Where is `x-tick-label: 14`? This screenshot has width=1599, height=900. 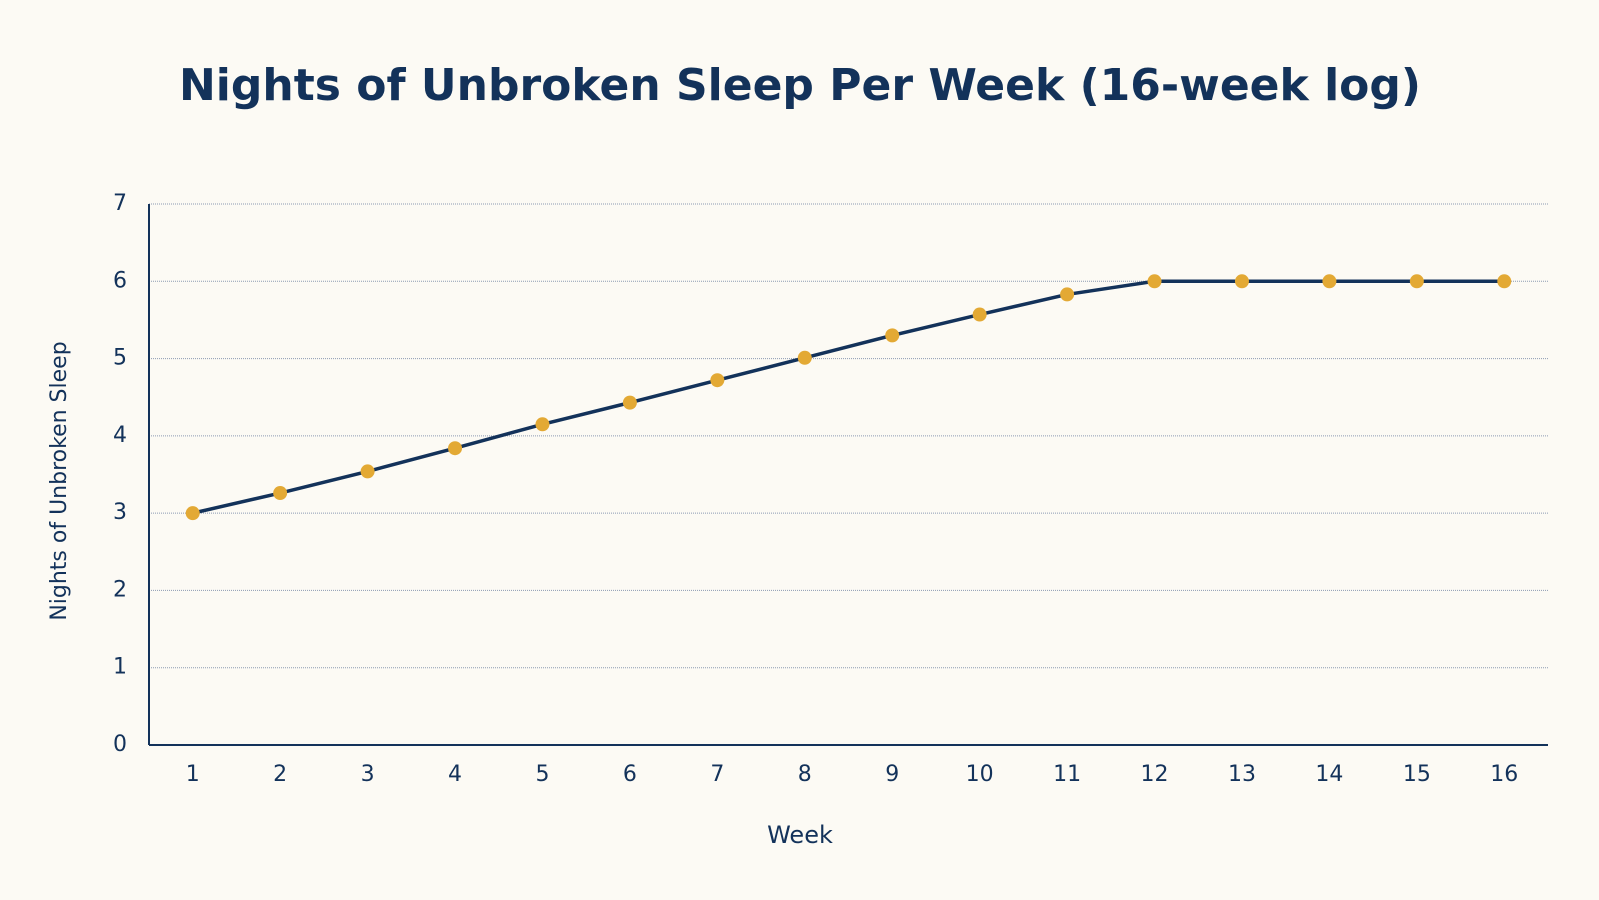 x-tick-label: 14 is located at coordinates (1329, 774).